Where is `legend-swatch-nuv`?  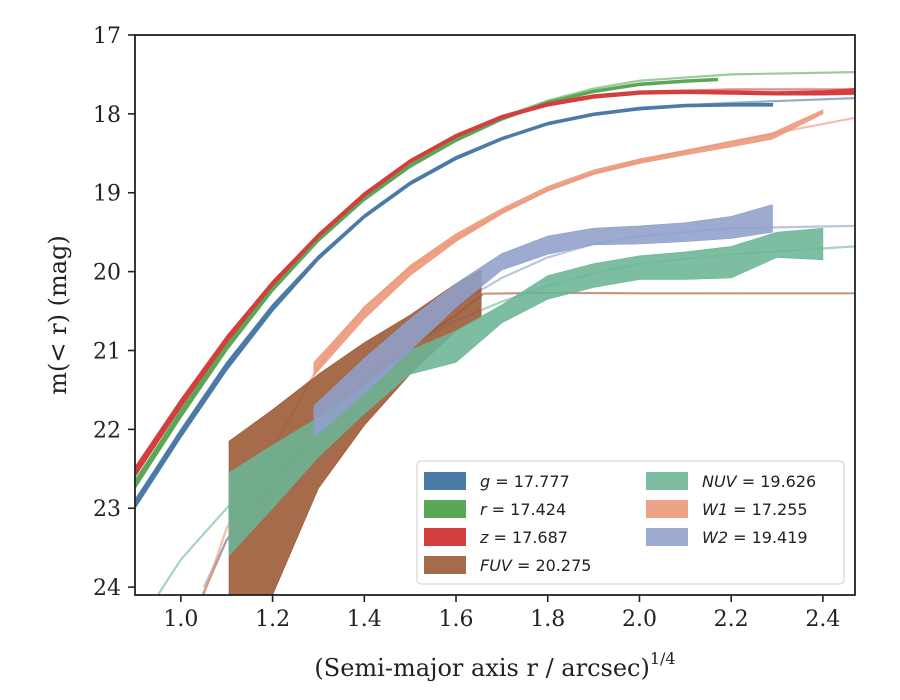
legend-swatch-nuv is located at coordinates (667, 481).